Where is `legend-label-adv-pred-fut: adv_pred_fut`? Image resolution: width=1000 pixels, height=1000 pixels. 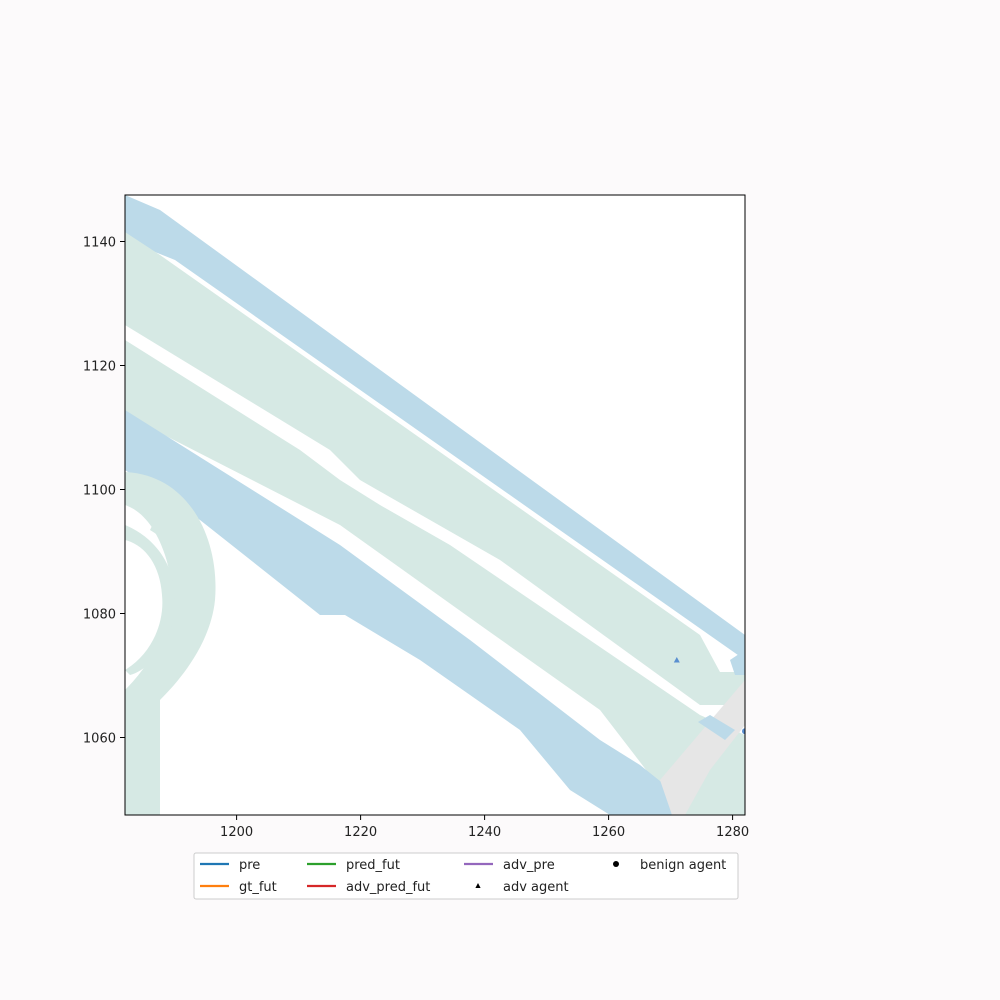
legend-label-adv-pred-fut: adv_pred_fut is located at coordinates (388, 887).